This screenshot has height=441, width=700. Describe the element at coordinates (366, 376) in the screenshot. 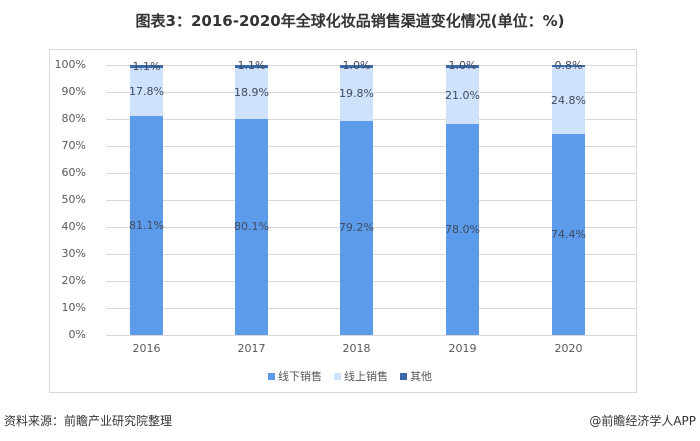

I see `legend-label: 线上销售` at that location.